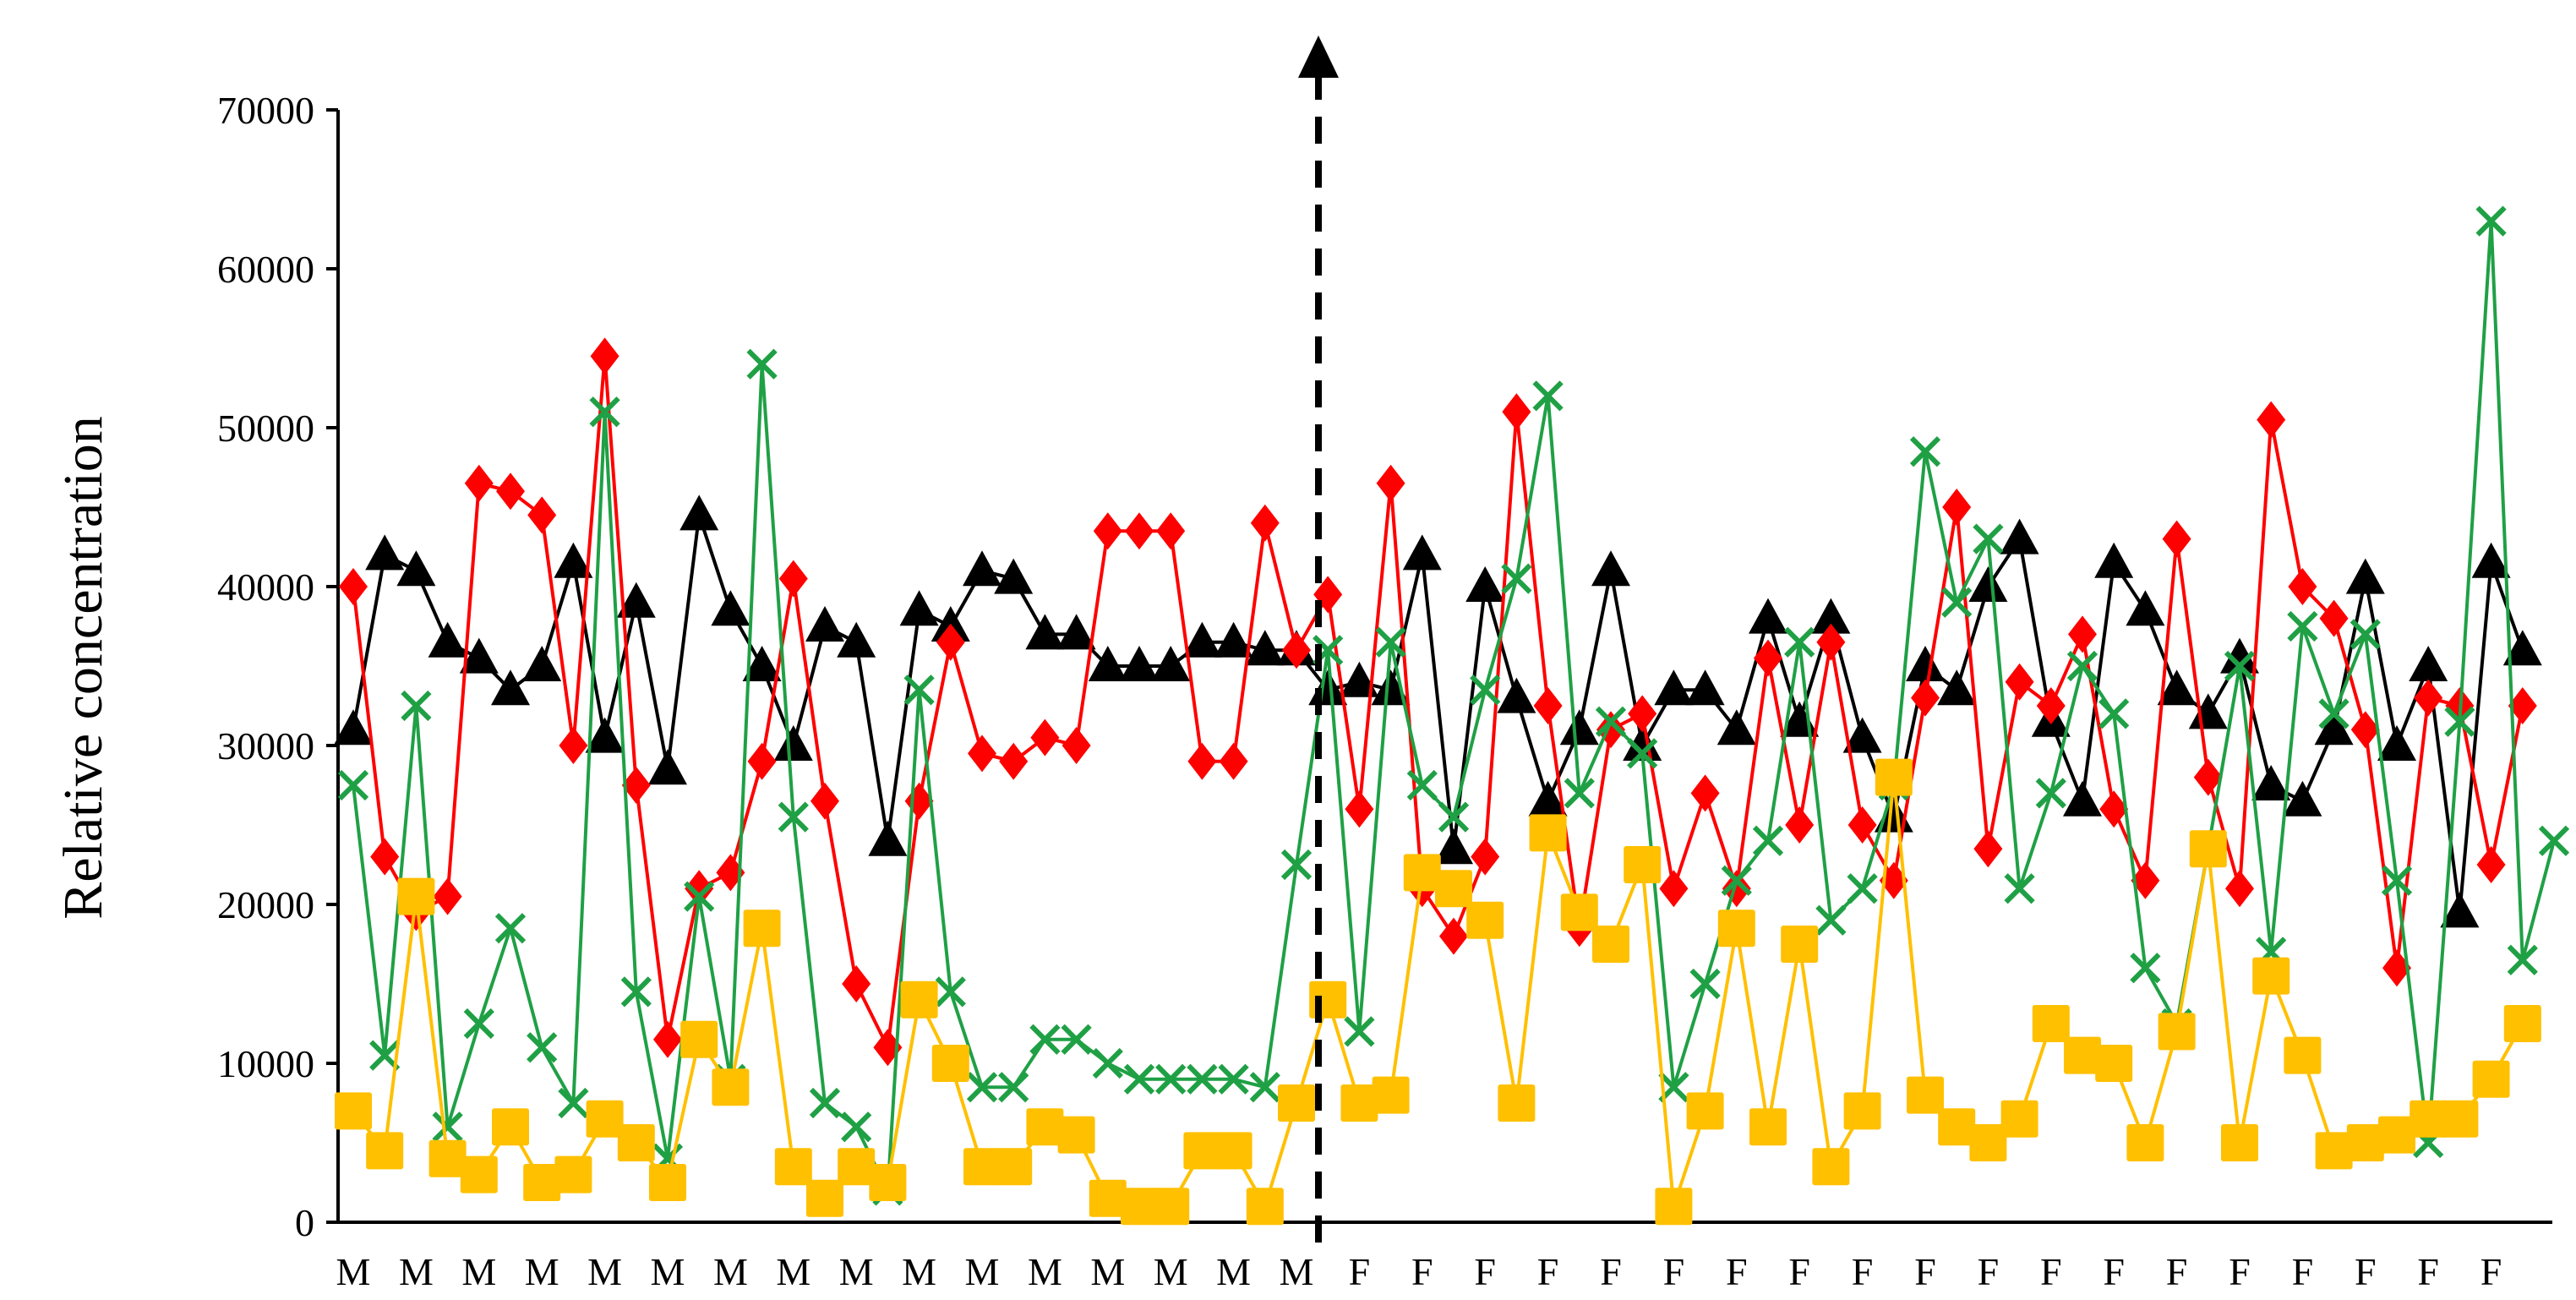  What do you see at coordinates (265, 904) in the screenshot?
I see `y-tick-label: 20000` at bounding box center [265, 904].